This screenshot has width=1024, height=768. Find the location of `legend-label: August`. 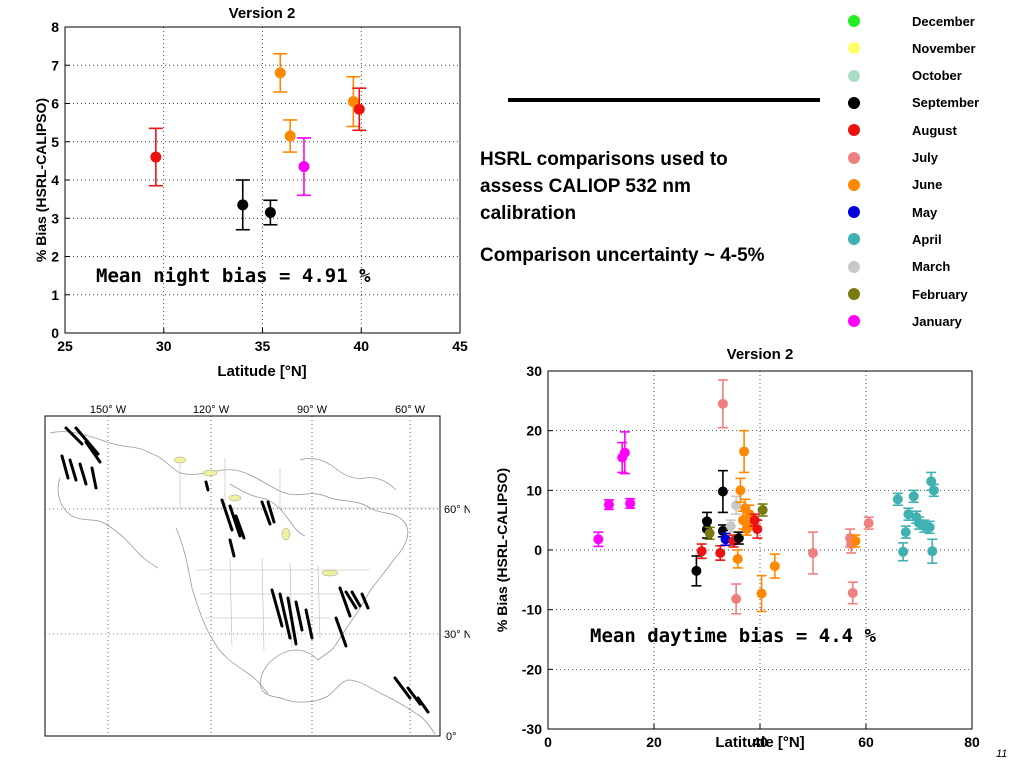

legend-label: August is located at coordinates (934, 130).